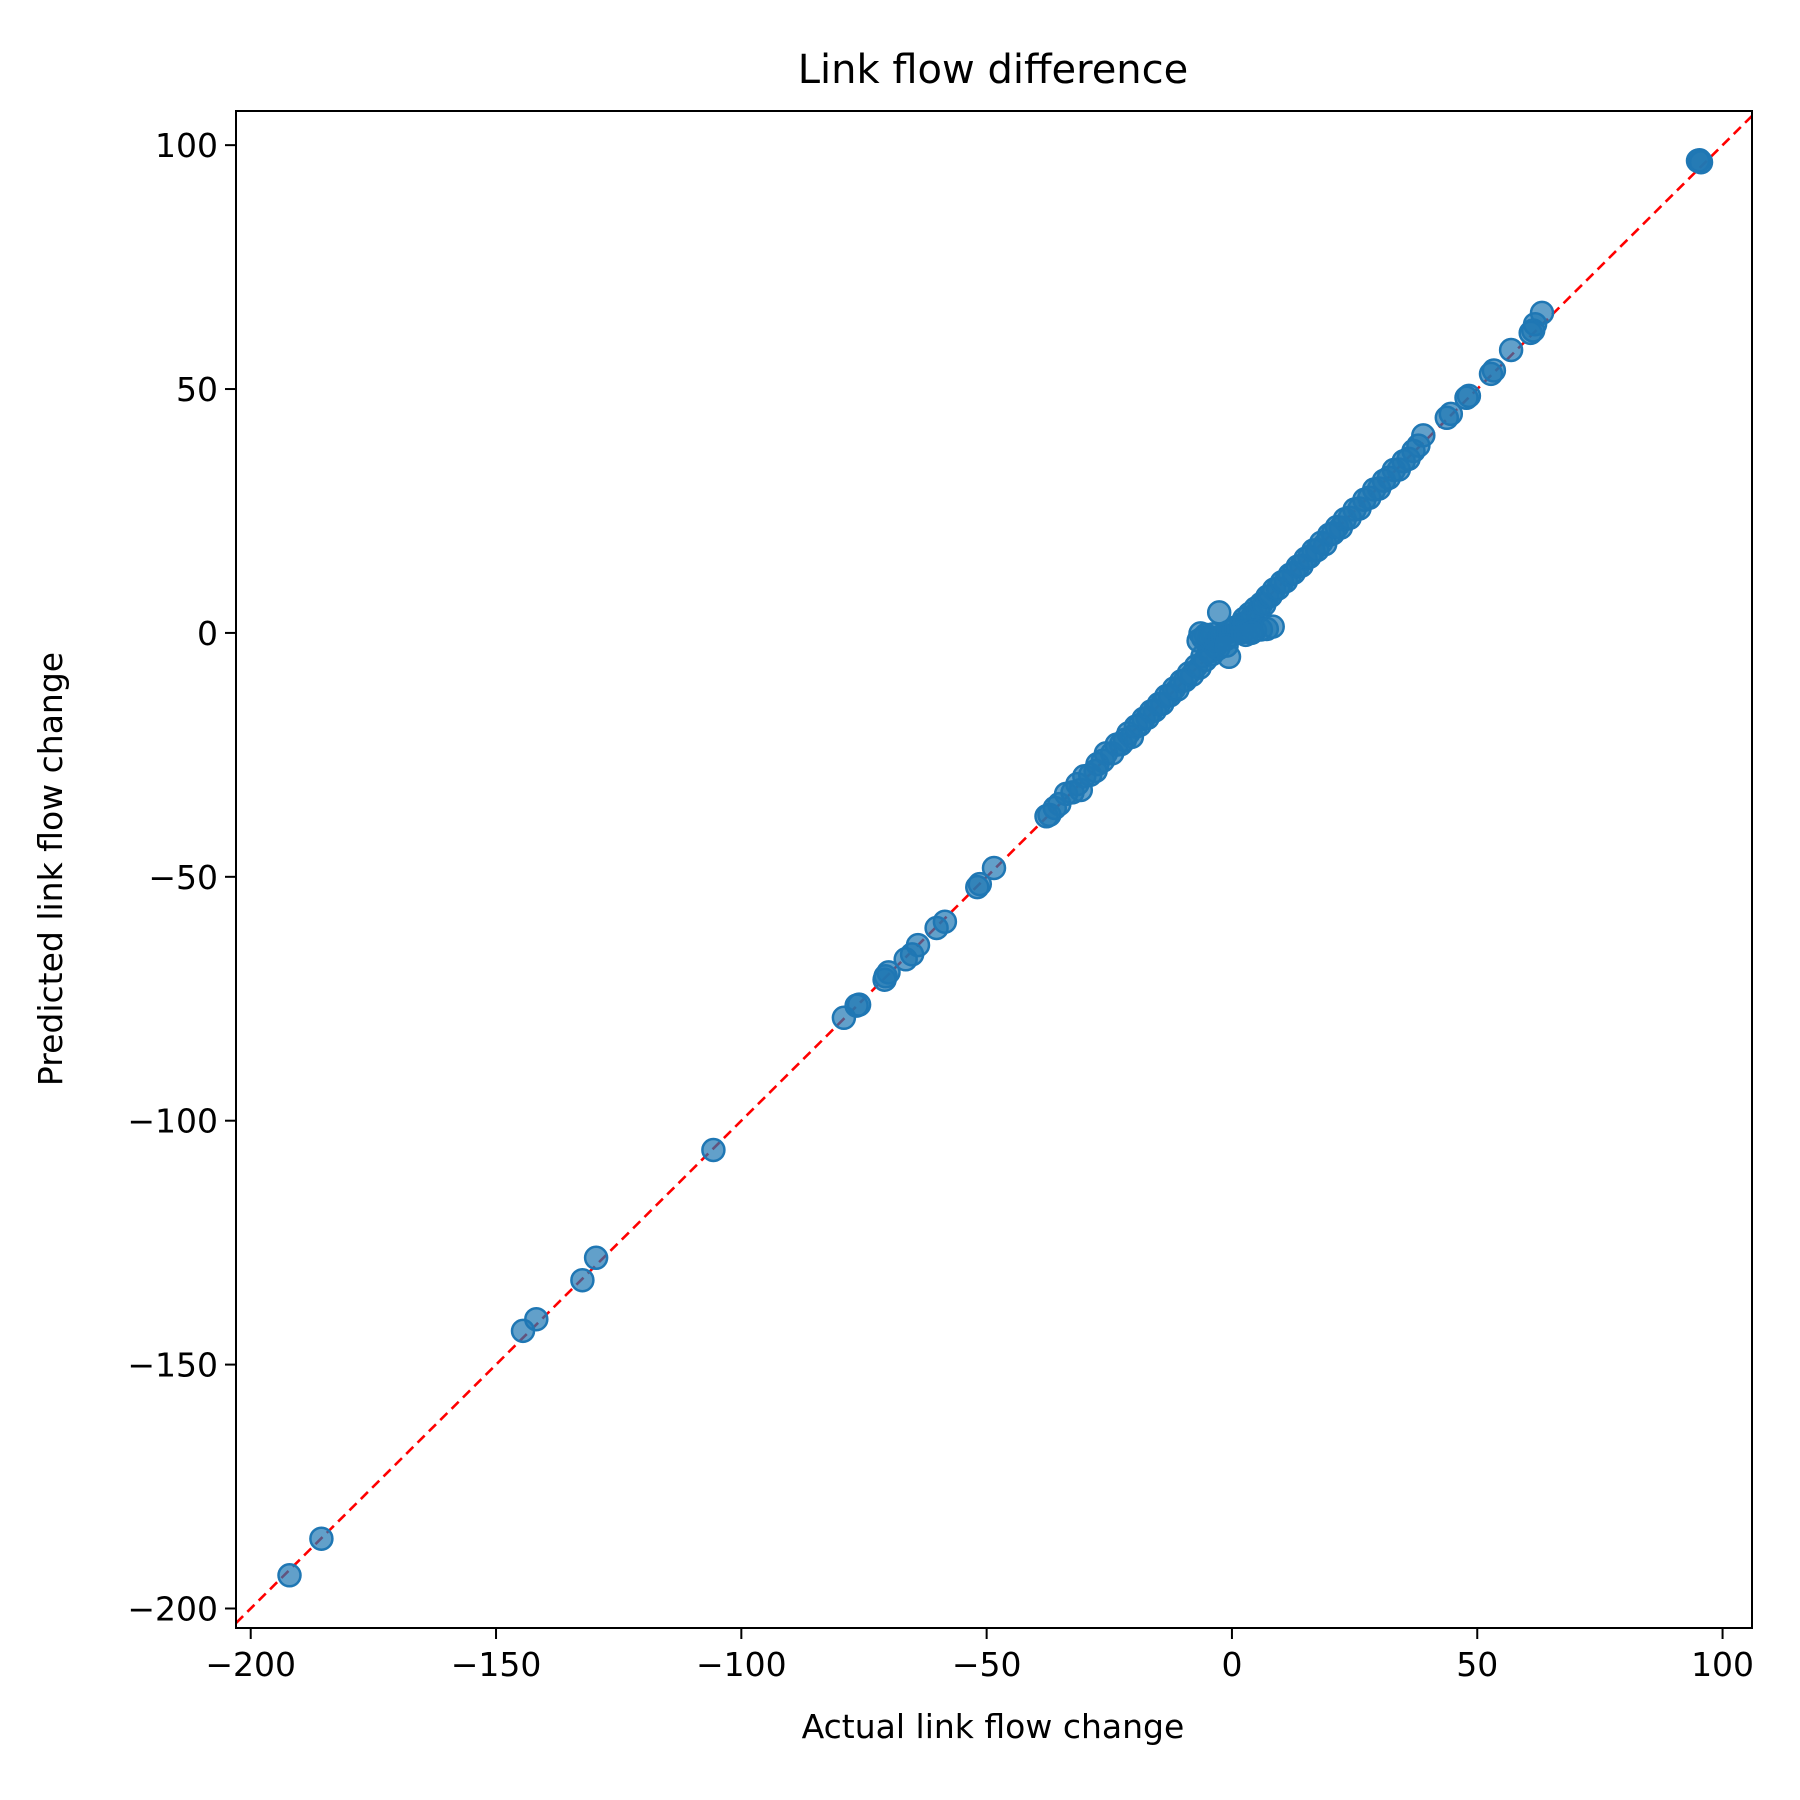 The image size is (1800, 1800). Describe the element at coordinates (172, 1365) in the screenshot. I see `y-tick-label: −150` at that location.